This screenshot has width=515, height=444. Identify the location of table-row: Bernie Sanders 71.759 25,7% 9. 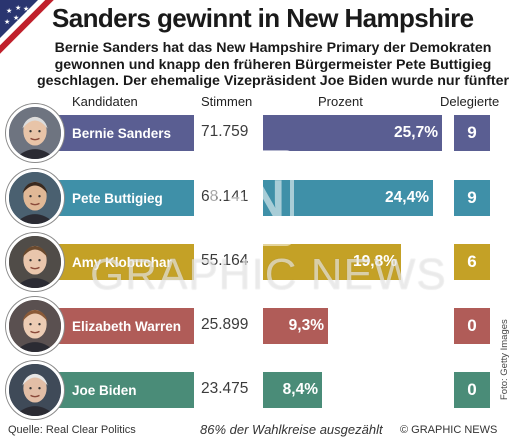
(257, 133).